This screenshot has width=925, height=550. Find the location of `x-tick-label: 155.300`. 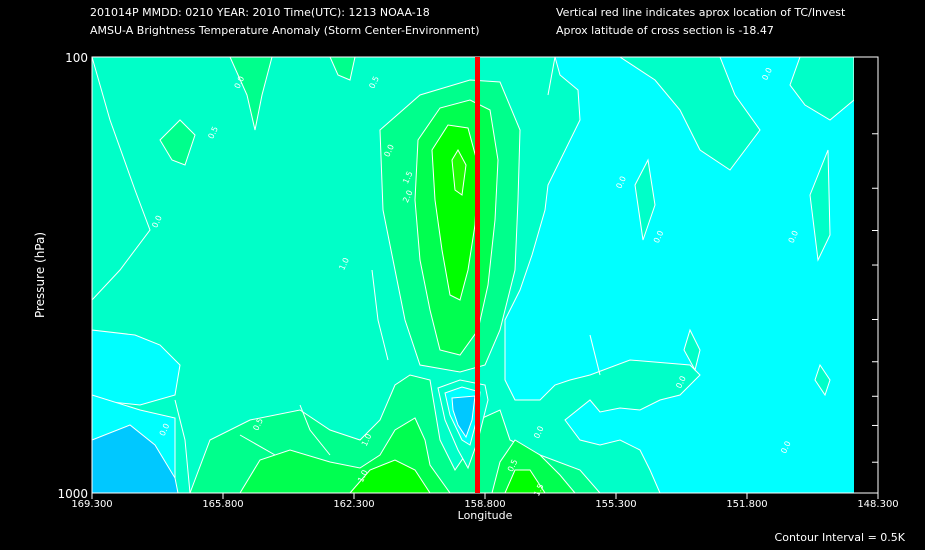

x-tick-label: 155.300 is located at coordinates (615, 504).